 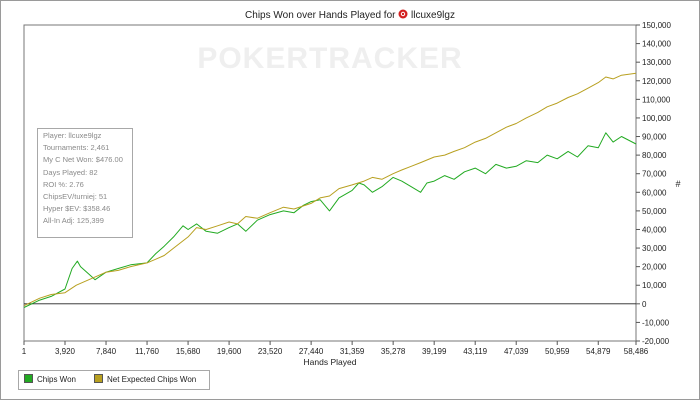 I want to click on y-tick-label: 80,000, so click(x=654, y=155).